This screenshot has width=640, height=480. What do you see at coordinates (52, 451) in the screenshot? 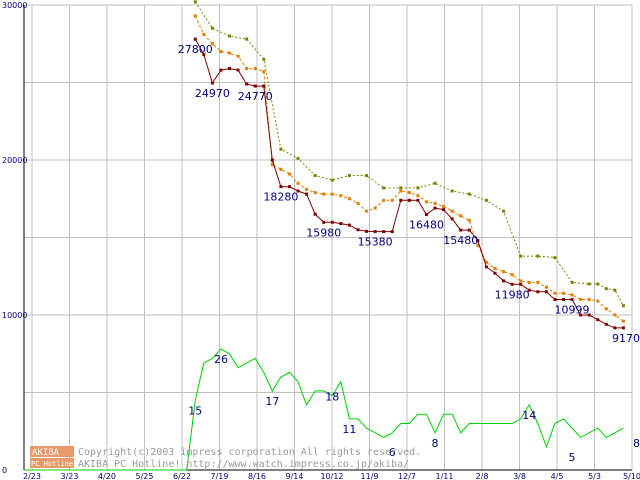
I see `akiba-logo-top` at bounding box center [52, 451].